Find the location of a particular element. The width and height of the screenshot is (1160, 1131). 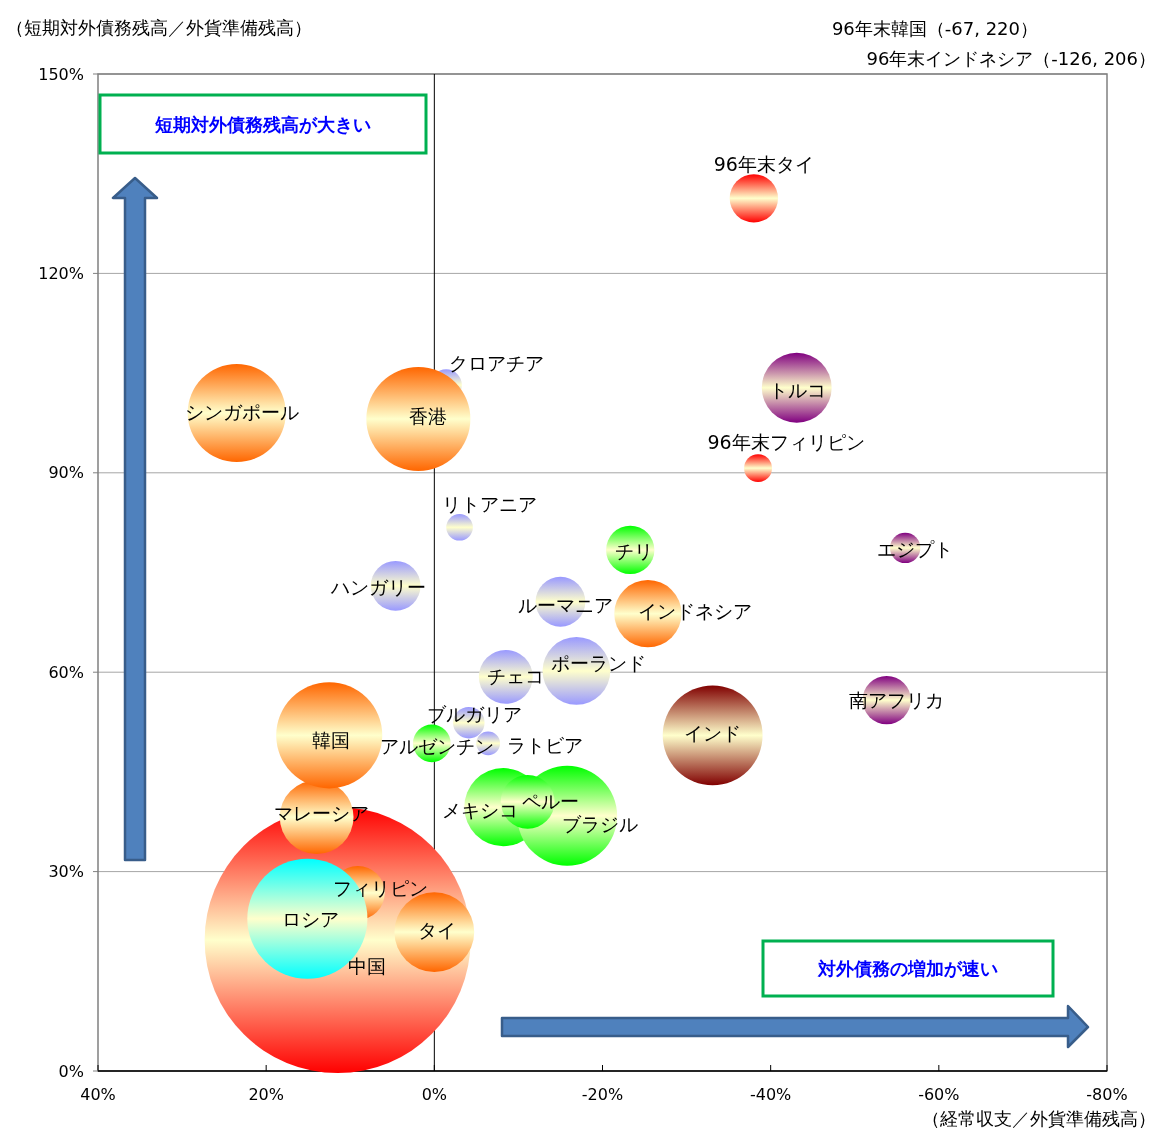

y-tick-label: 90% is located at coordinates (66, 473).